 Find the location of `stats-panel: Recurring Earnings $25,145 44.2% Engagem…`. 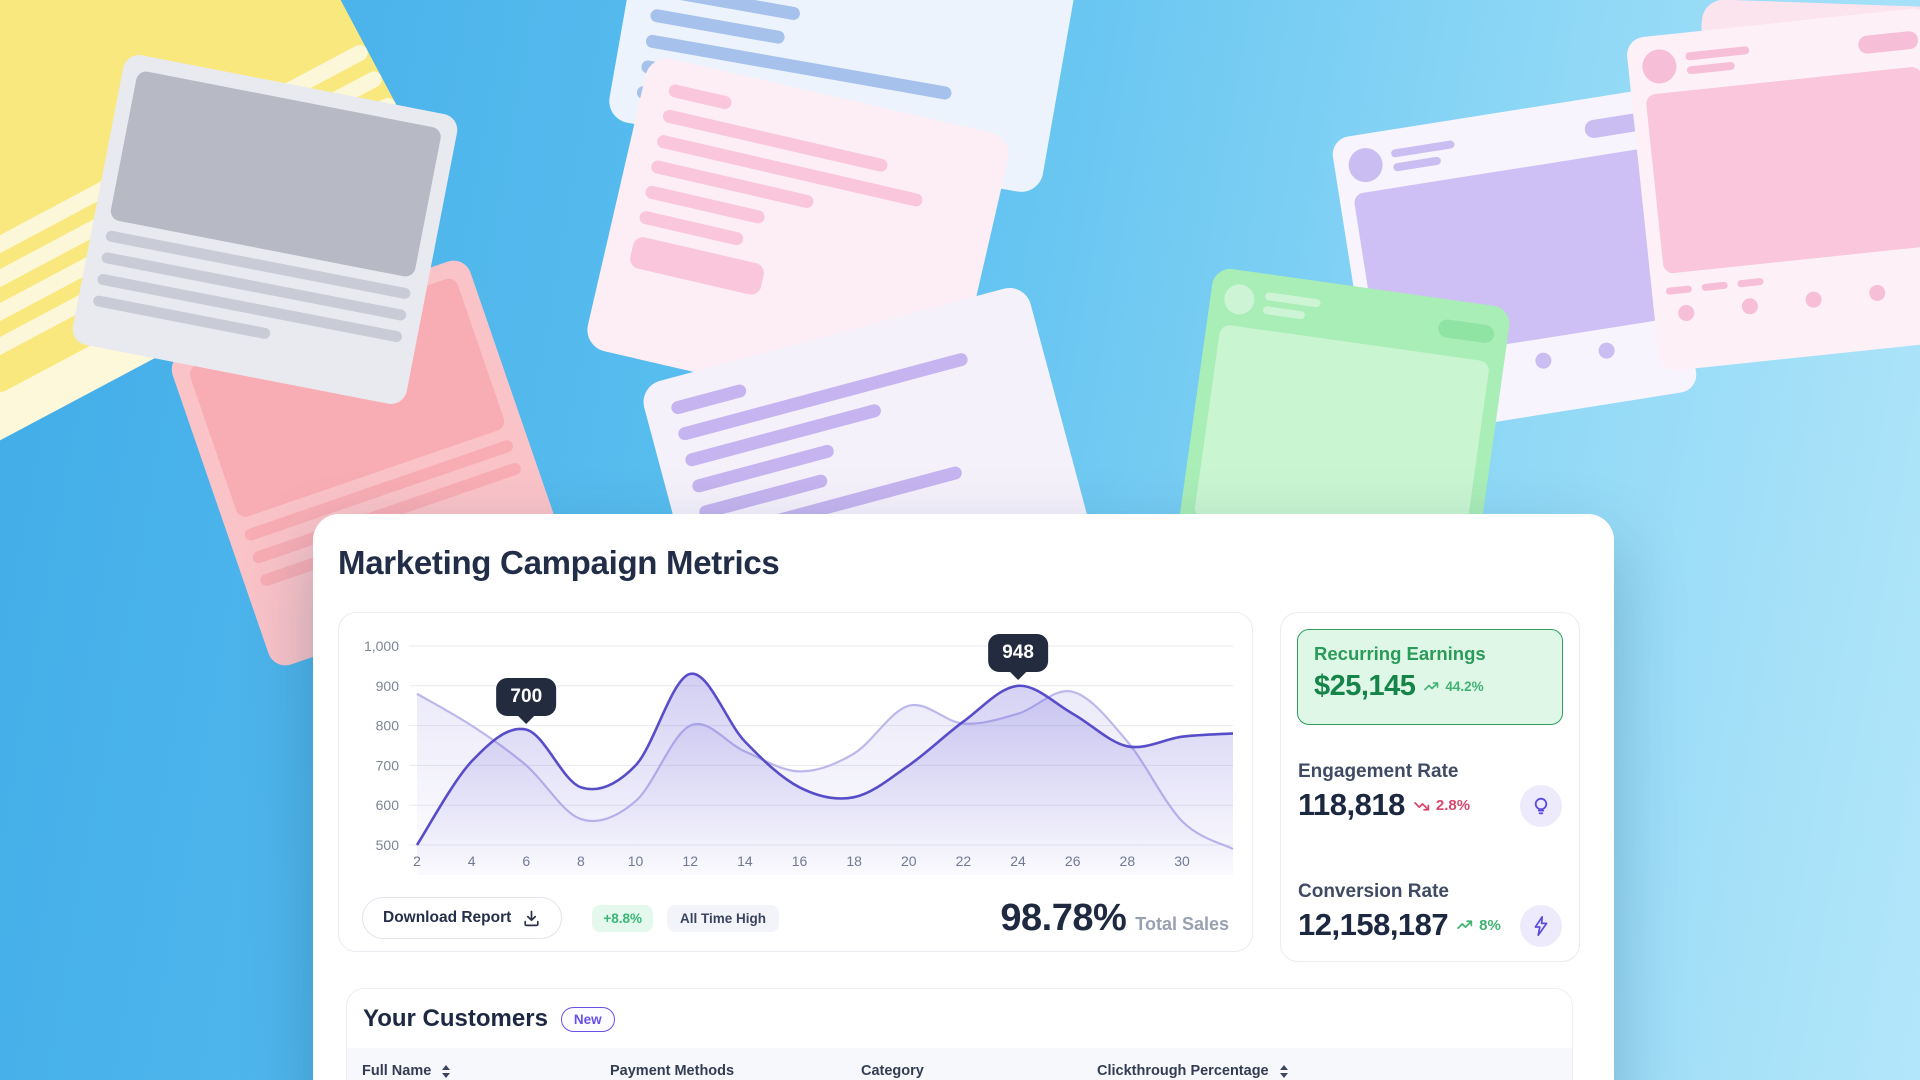

stats-panel: Recurring Earnings $25,145 44.2% Engagem… is located at coordinates (1430, 787).